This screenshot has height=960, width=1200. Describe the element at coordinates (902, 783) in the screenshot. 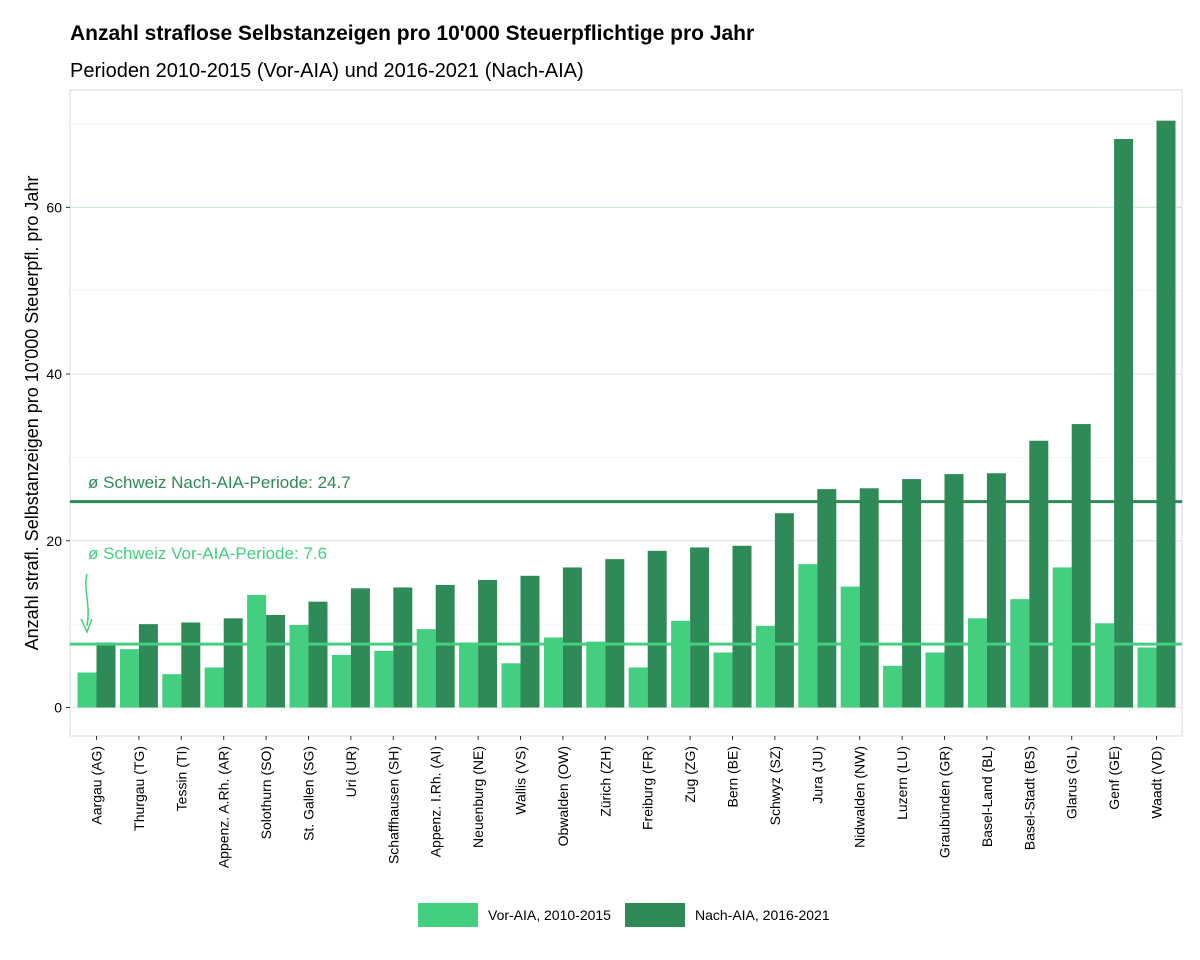

I see `x-tick-label: Luzern (LU)` at that location.